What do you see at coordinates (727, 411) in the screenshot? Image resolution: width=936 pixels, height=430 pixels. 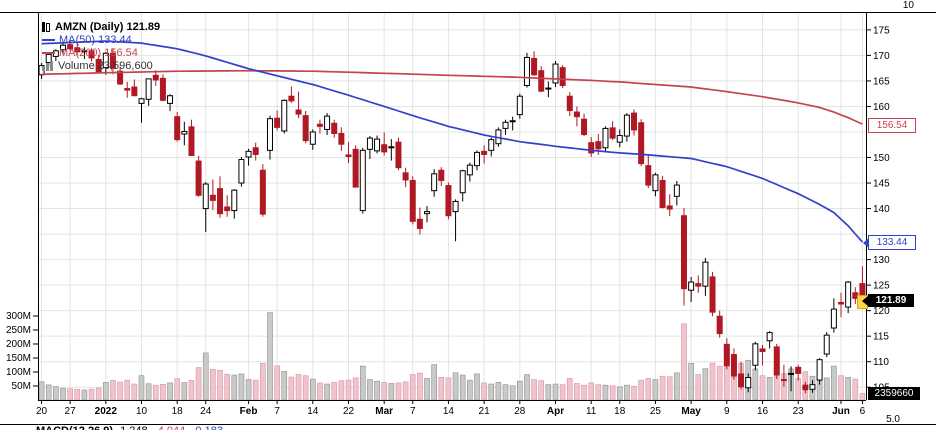 I see `svg-text: 9` at bounding box center [727, 411].